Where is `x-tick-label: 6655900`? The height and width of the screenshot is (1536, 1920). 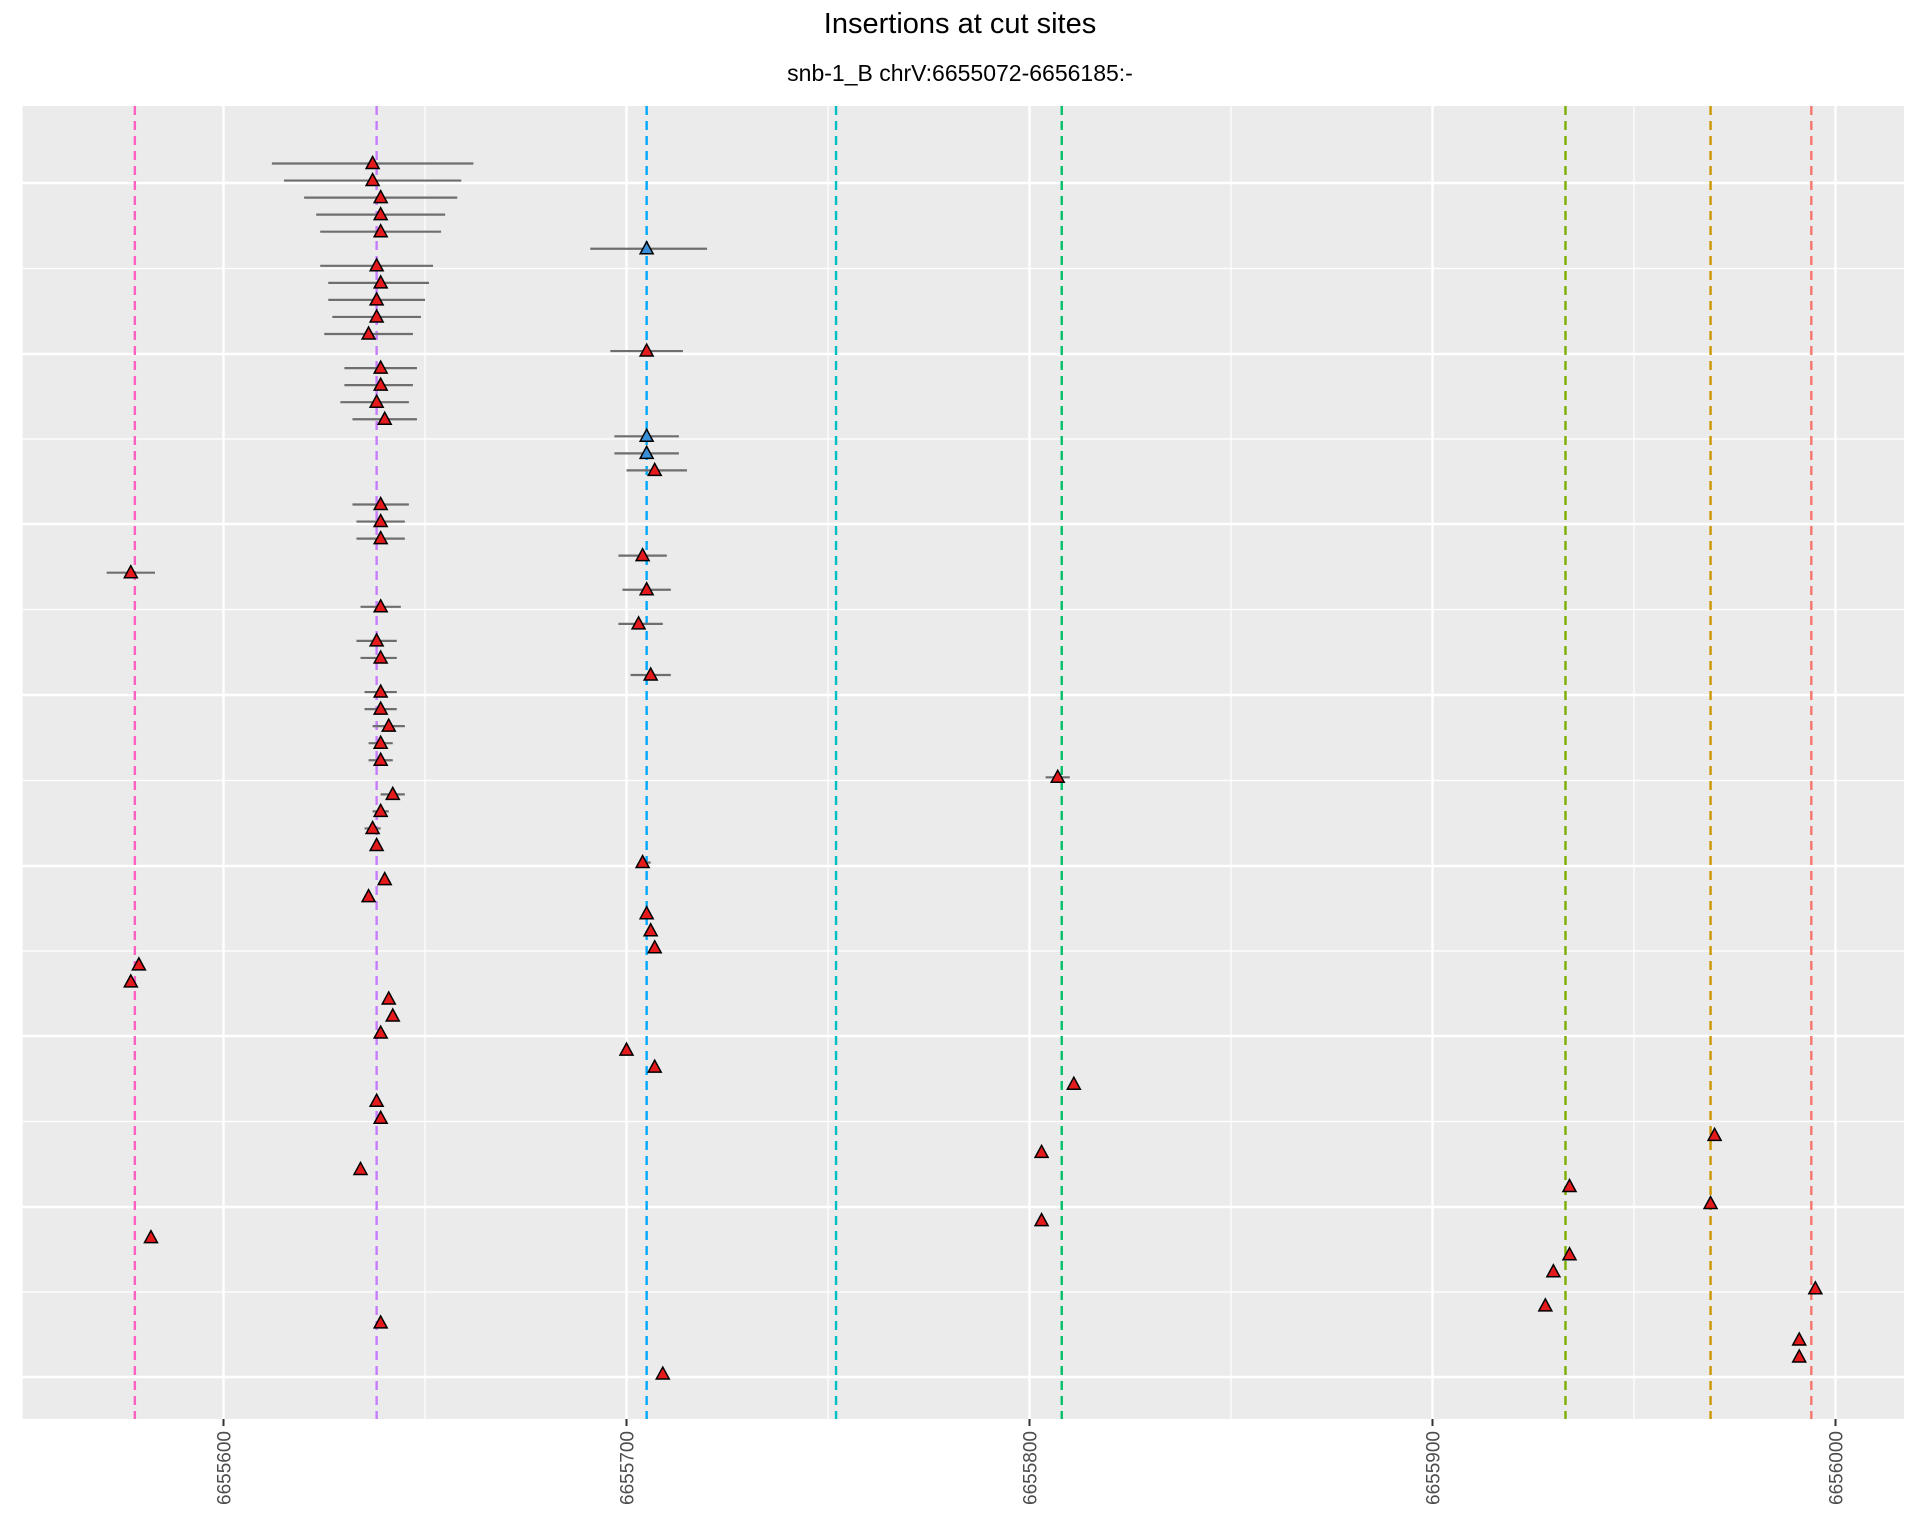 x-tick-label: 6655900 is located at coordinates (1433, 1468).